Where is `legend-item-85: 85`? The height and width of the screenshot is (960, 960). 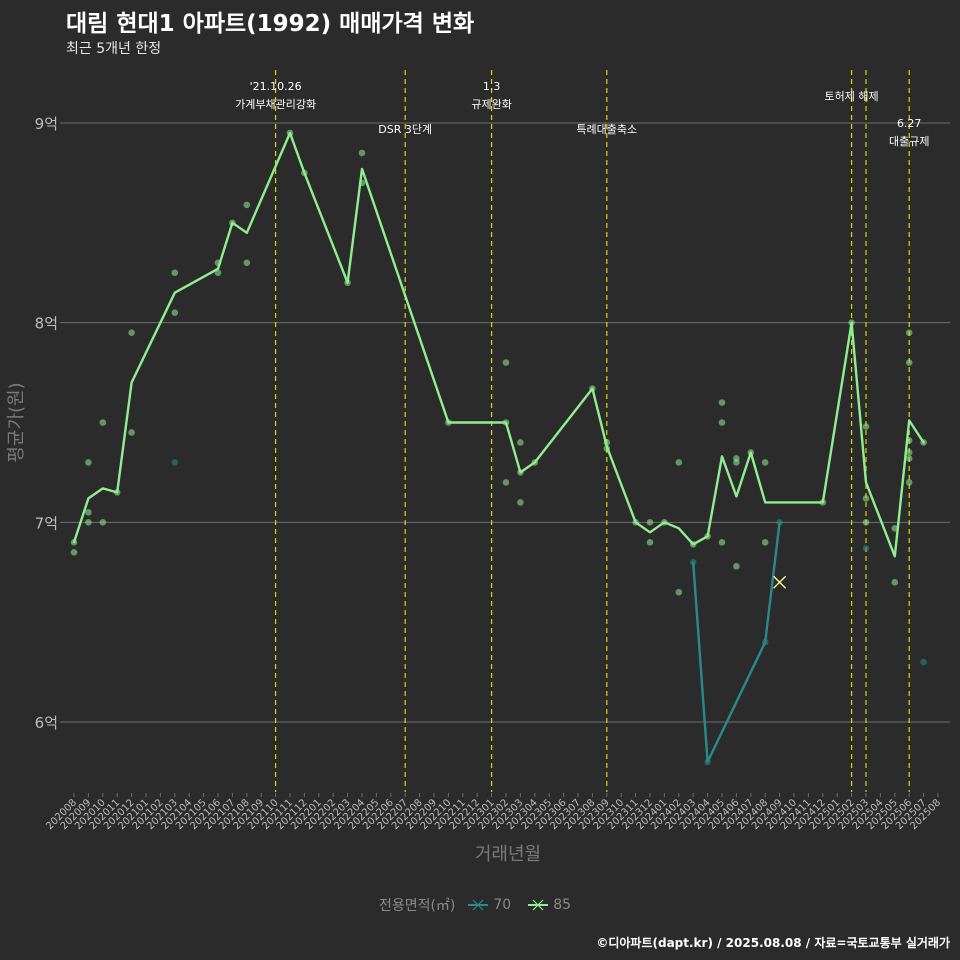 legend-item-85: 85 is located at coordinates (549, 905).